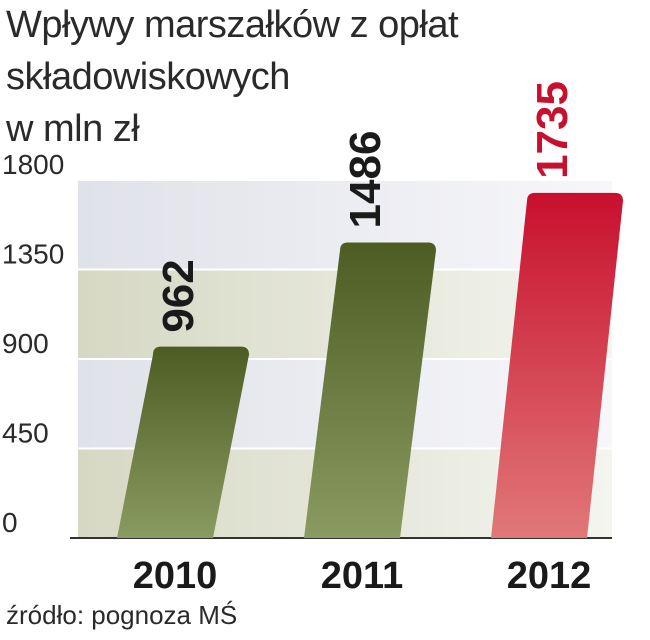 This screenshot has height=640, width=650. I want to click on bar-2012, so click(557, 365).